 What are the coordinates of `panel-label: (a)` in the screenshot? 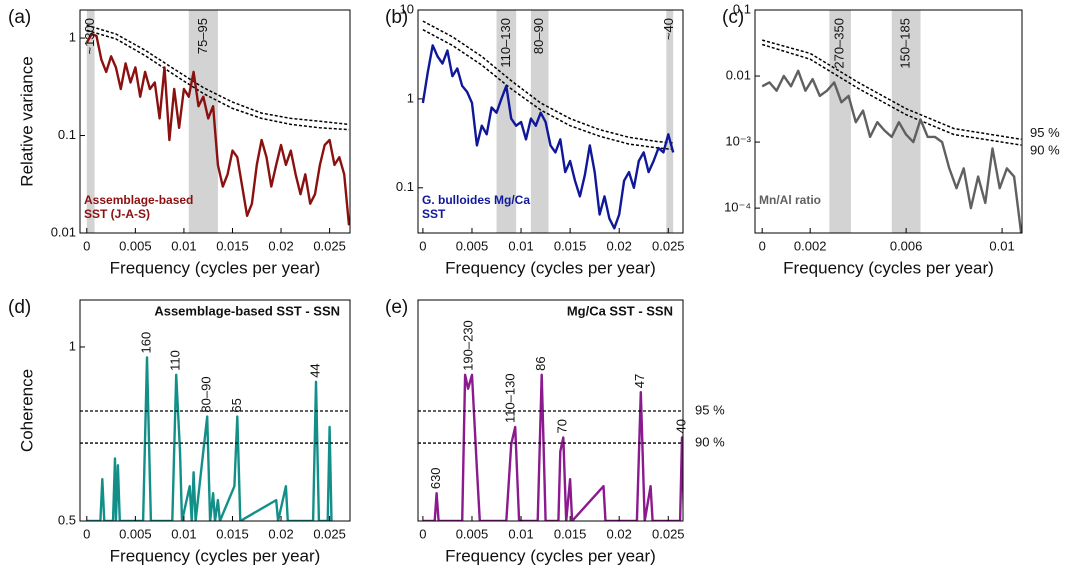 It's located at (19, 17).